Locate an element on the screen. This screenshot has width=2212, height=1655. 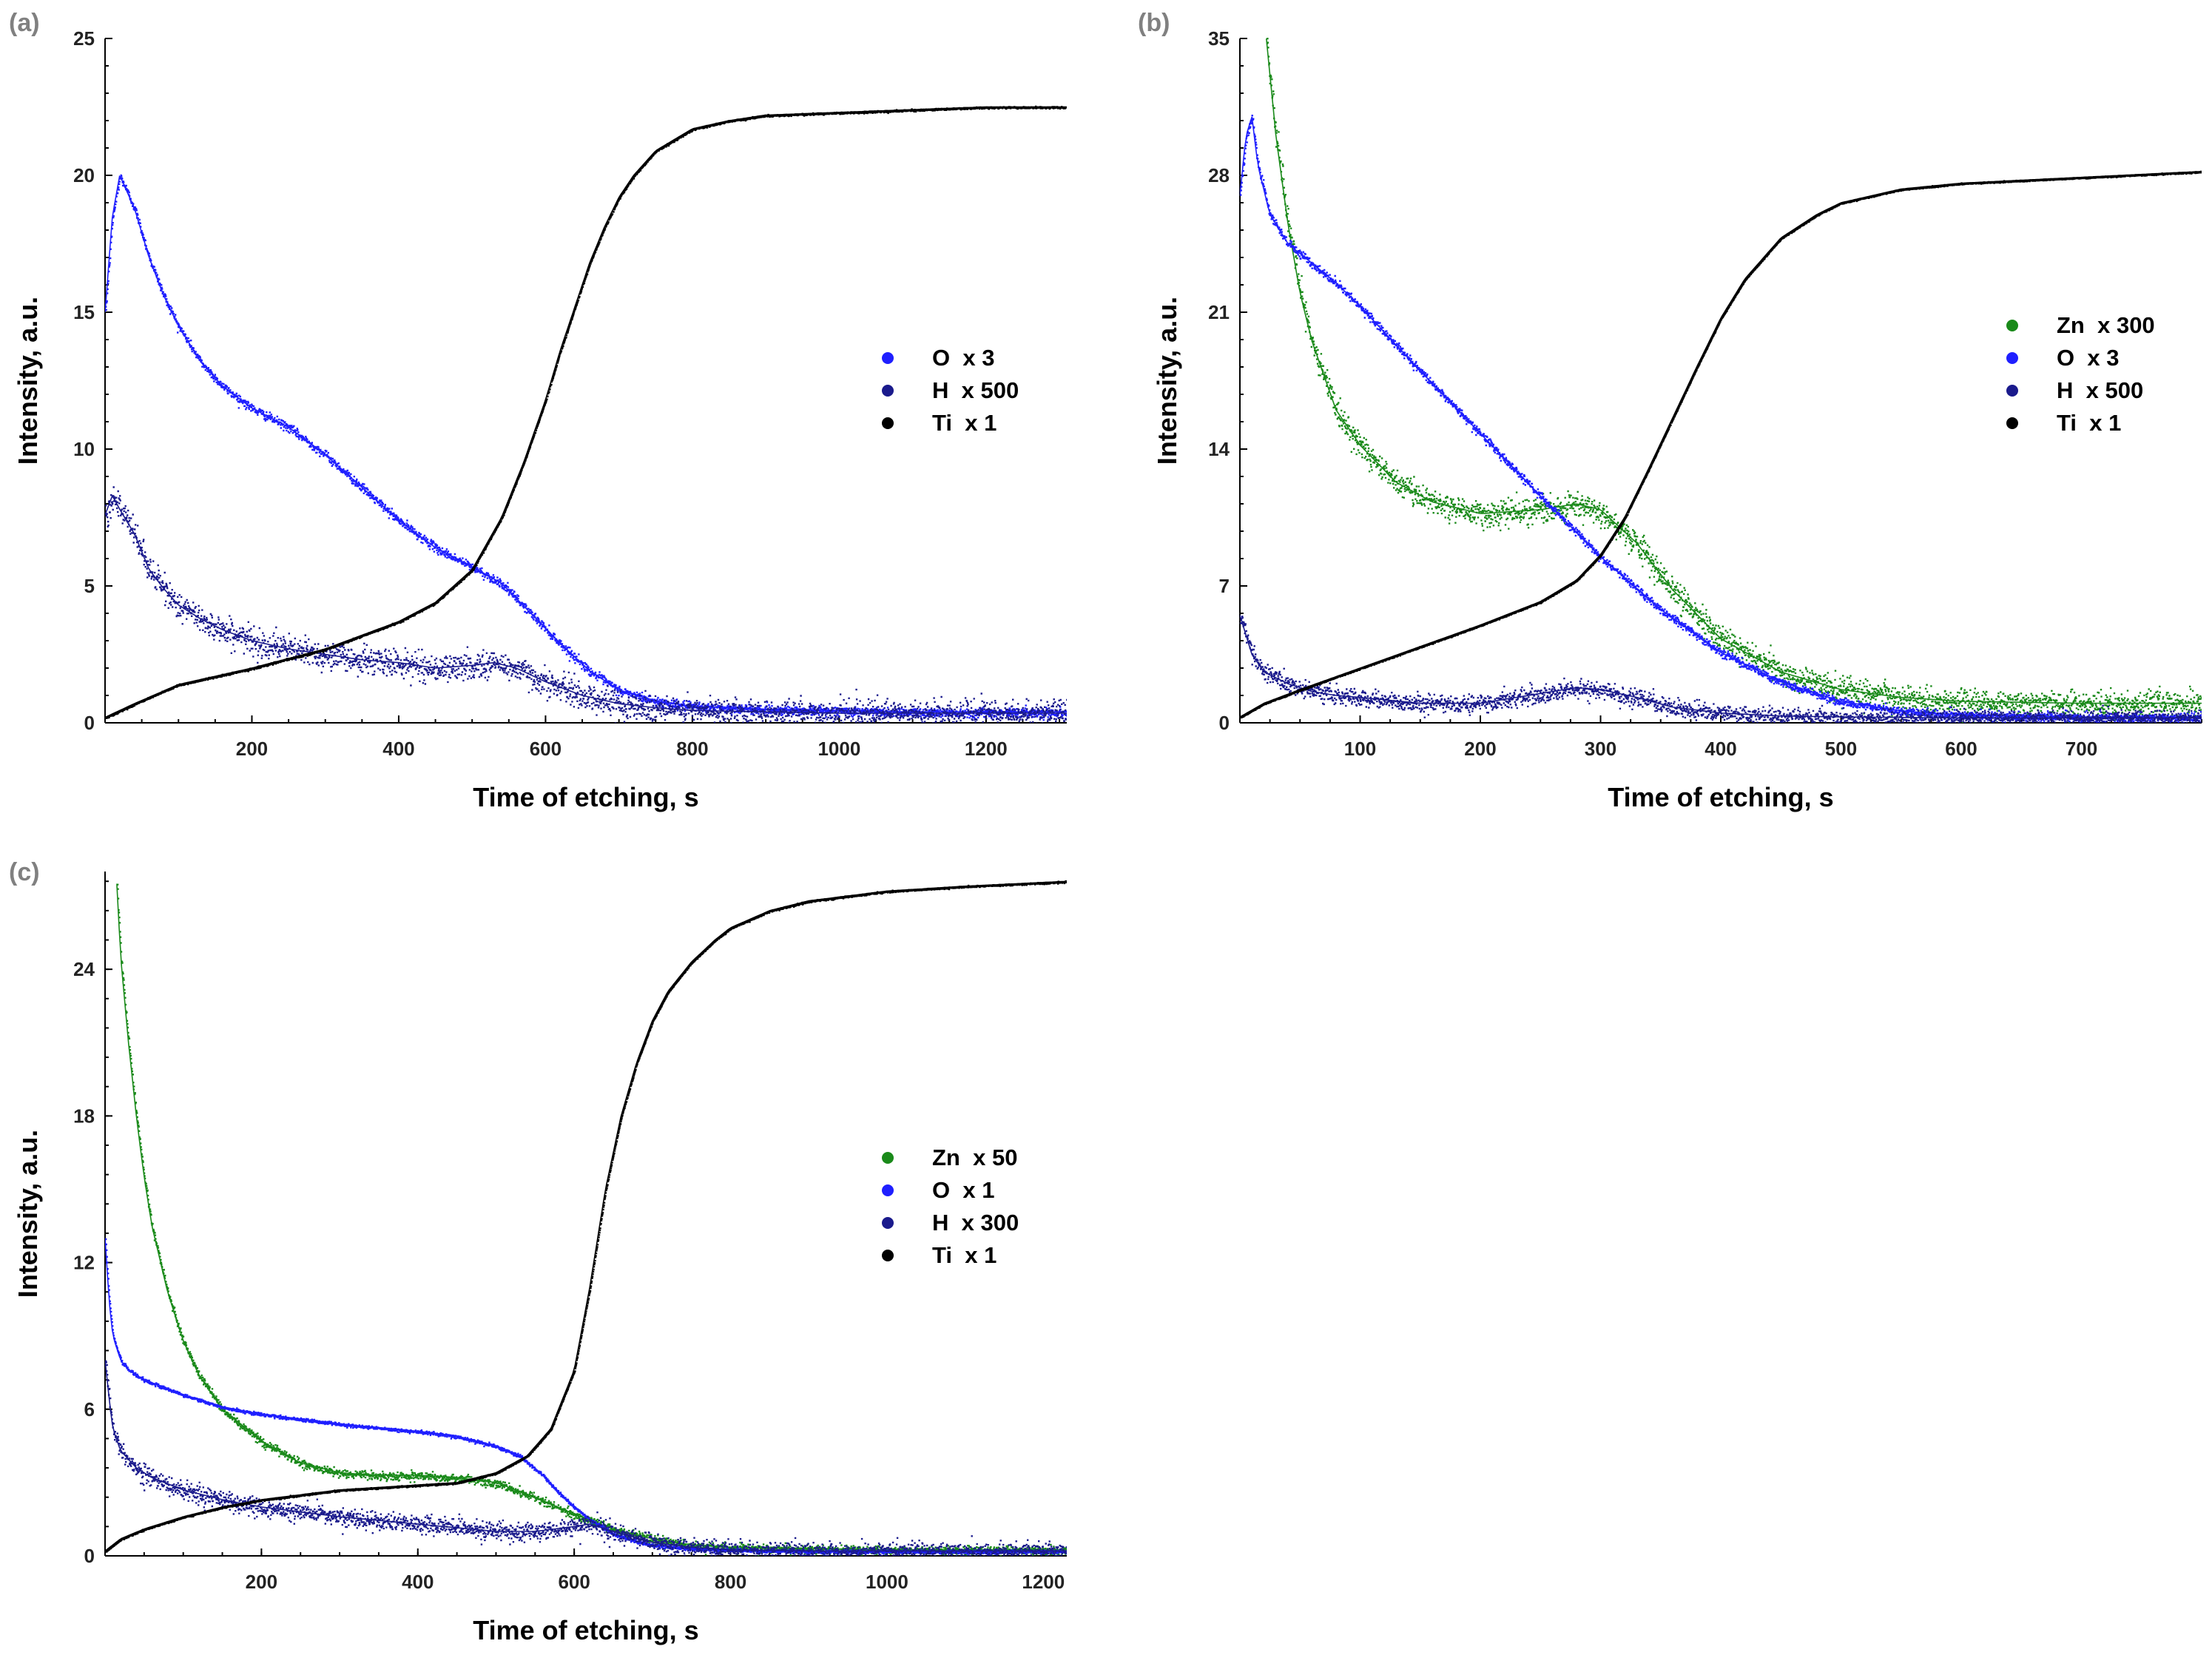
series-ti is located at coordinates (1721, 445).